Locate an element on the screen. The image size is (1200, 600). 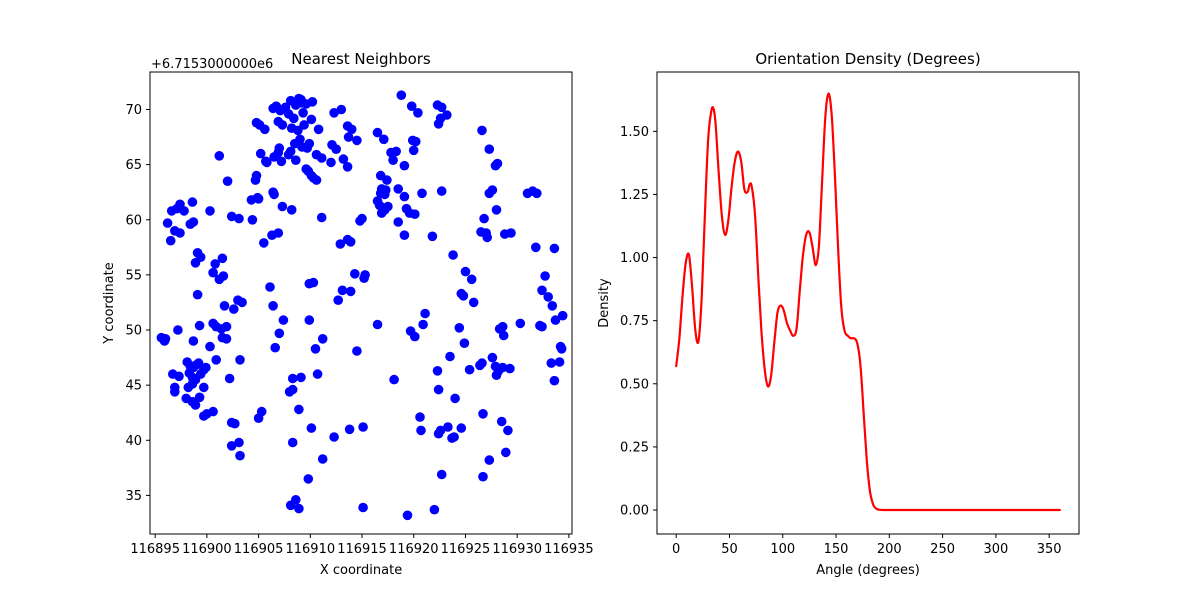
scatter-y-tick-label: 70 is located at coordinates (133, 110).